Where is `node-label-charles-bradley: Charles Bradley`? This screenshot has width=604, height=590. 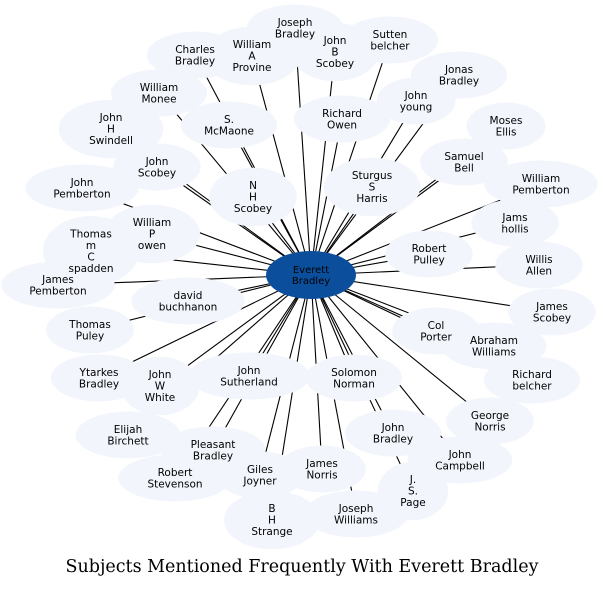
node-label-charles-bradley: Charles Bradley is located at coordinates (195, 56).